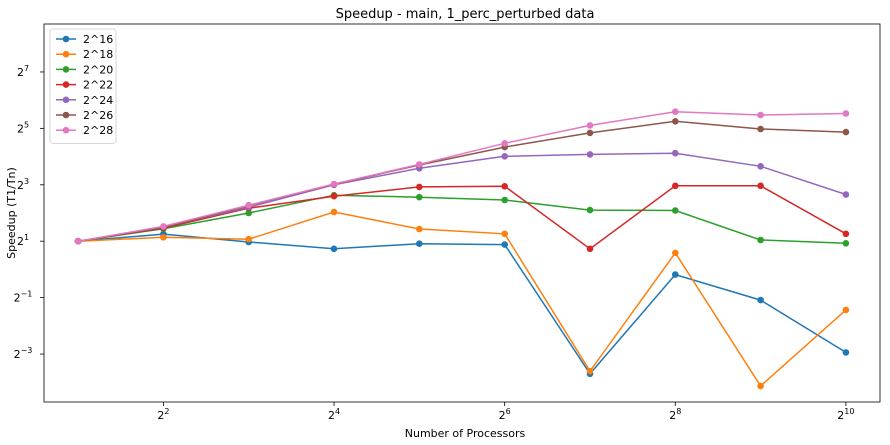 The image size is (890, 445). What do you see at coordinates (11, 213) in the screenshot?
I see `y-axis-title: Speedup (T1/Tn)` at bounding box center [11, 213].